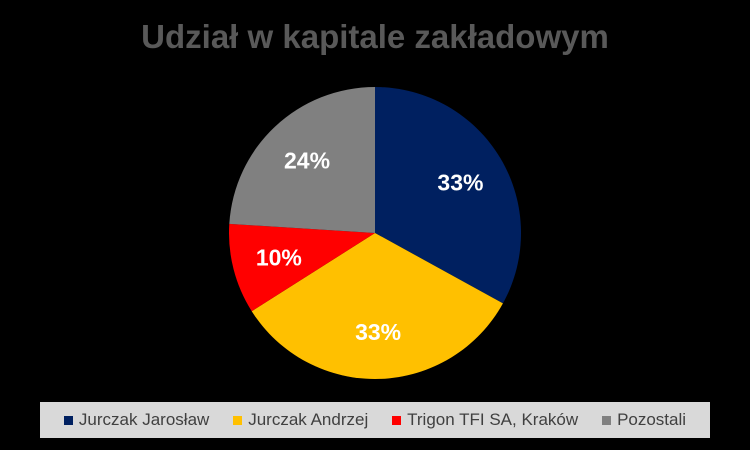  I want to click on legend-item-trigon: Trigon TFI SA, Kraków, so click(485, 420).